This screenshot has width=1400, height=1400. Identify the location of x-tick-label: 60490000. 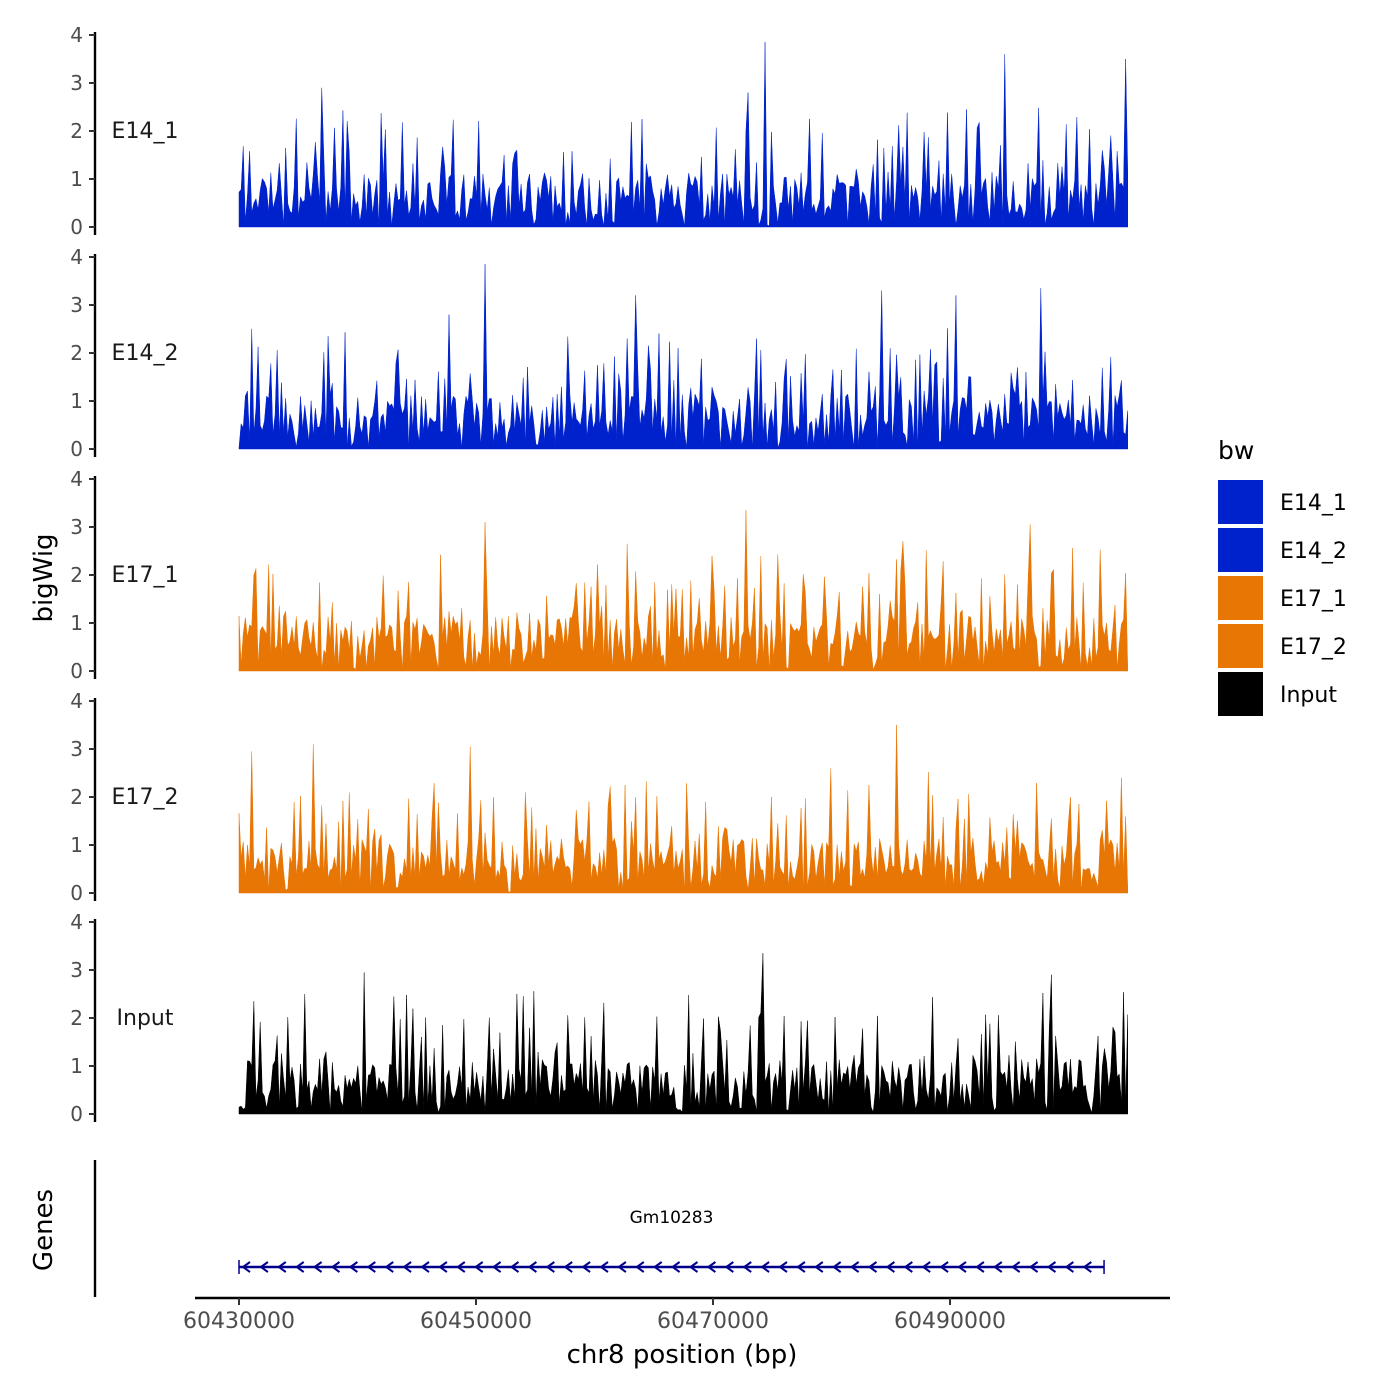
(950, 1321).